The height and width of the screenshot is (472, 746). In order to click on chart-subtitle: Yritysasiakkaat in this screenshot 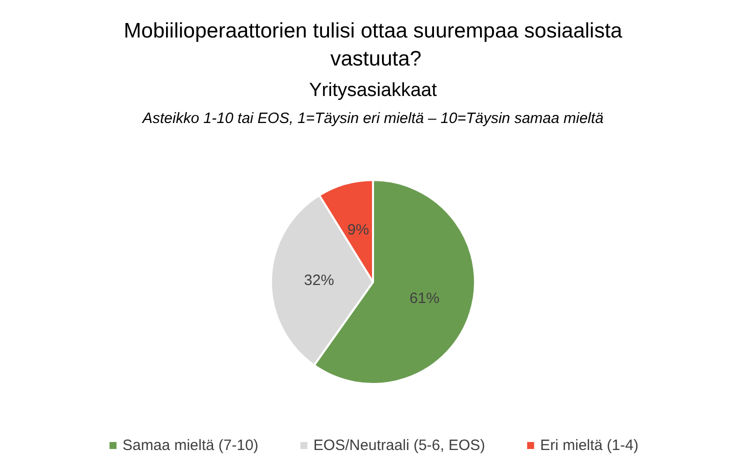, I will do `click(373, 90)`.